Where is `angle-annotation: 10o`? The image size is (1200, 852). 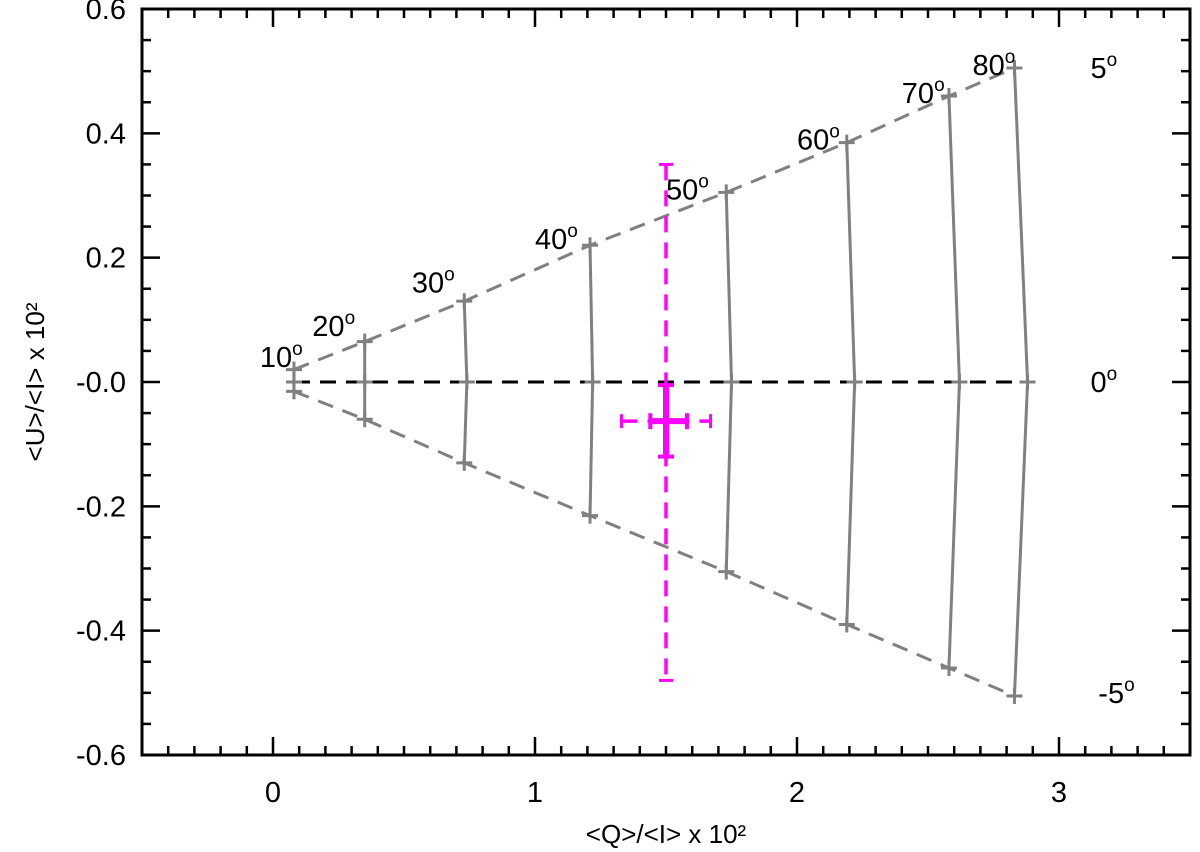 angle-annotation: 10o is located at coordinates (281, 356).